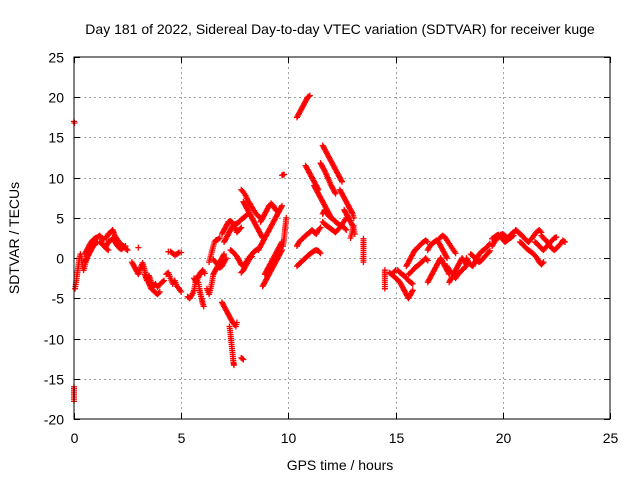 This screenshot has width=640, height=480. Describe the element at coordinates (284, 174) in the screenshot. I see `point-t9.7-spike` at that location.